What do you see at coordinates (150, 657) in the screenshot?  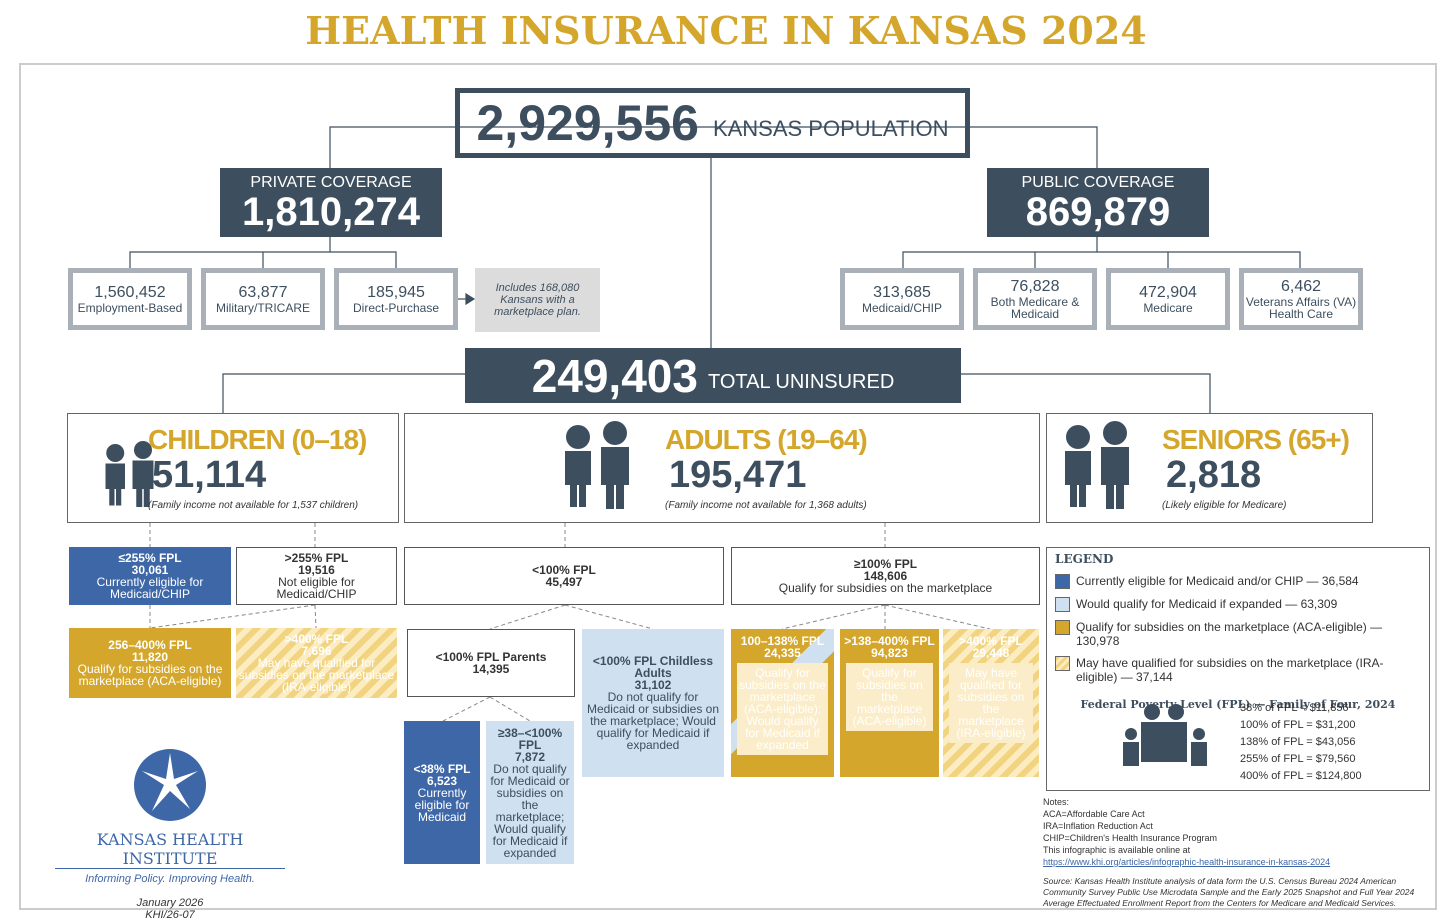 I see `box-value: 11,820` at bounding box center [150, 657].